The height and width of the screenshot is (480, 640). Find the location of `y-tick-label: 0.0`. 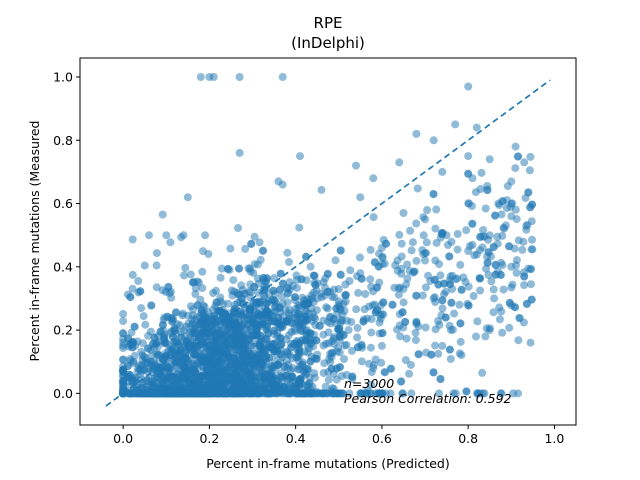

y-tick-label: 0.0 is located at coordinates (63, 393).